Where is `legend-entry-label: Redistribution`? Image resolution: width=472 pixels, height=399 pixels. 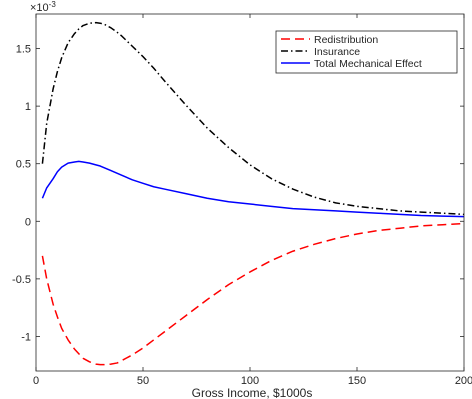 legend-entry-label: Redistribution is located at coordinates (346, 40).